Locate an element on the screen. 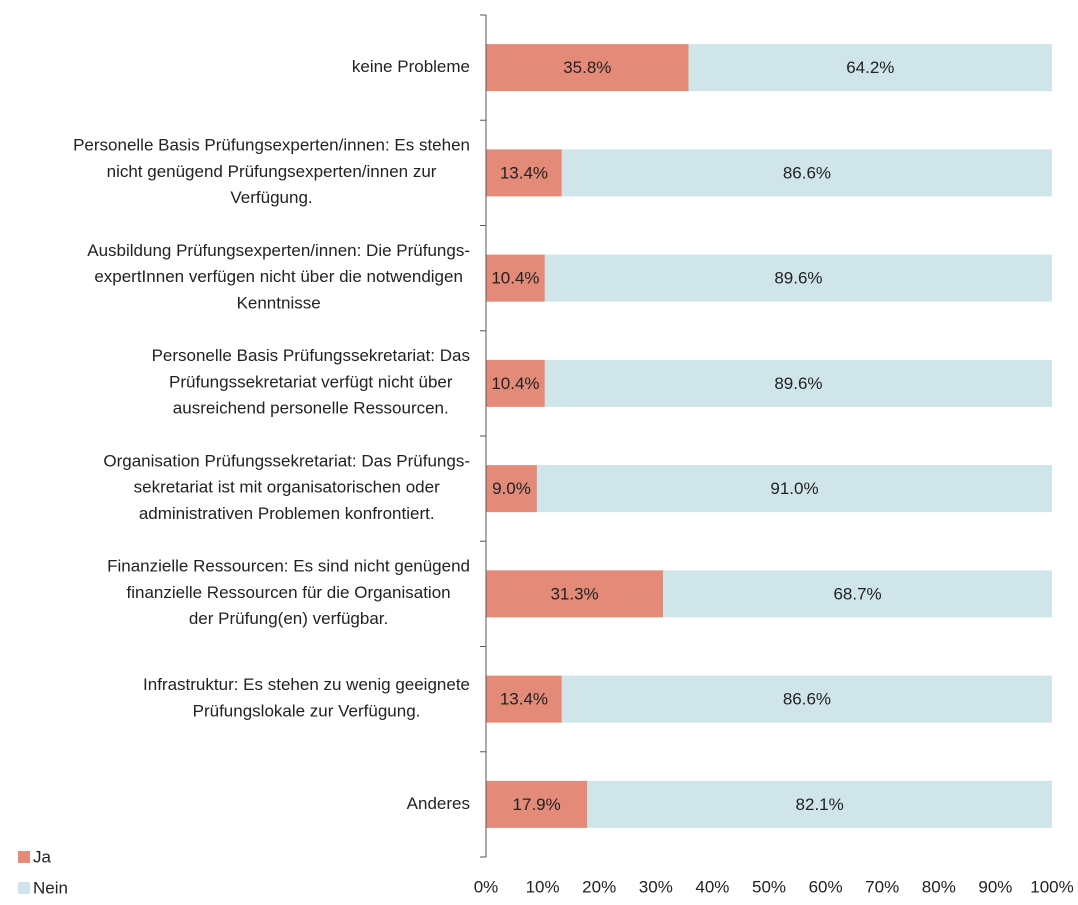  data-label: 64.2% is located at coordinates (870, 67).